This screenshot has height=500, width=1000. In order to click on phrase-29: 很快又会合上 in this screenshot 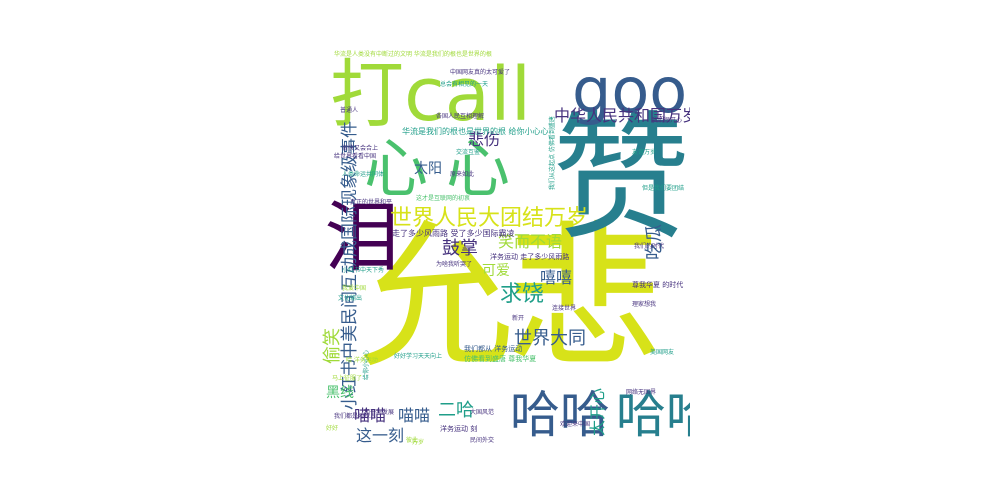, I will do `click(360, 148)`.